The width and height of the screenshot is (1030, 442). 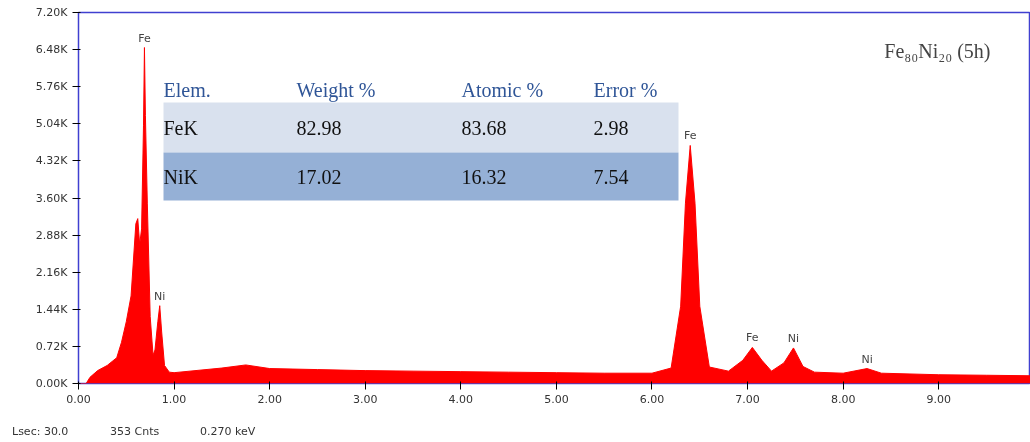 I want to click on text: Lsec: 30.0 353 Cnts 0.270 keV, so click(x=134, y=431).